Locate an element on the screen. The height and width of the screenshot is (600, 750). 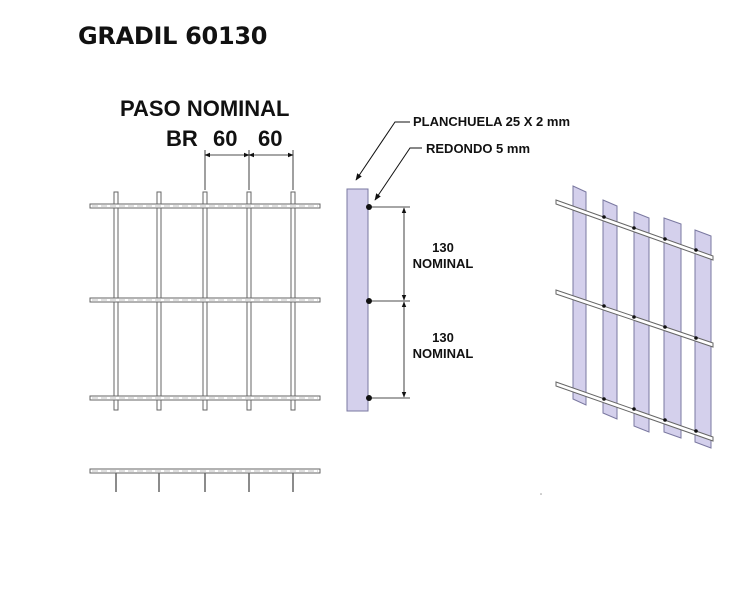
dimension-lower-value: 130 is located at coordinates (443, 337).